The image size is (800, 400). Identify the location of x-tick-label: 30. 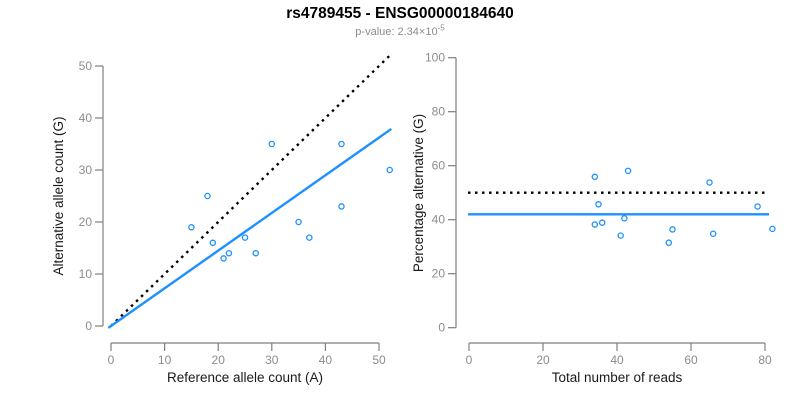
(272, 360).